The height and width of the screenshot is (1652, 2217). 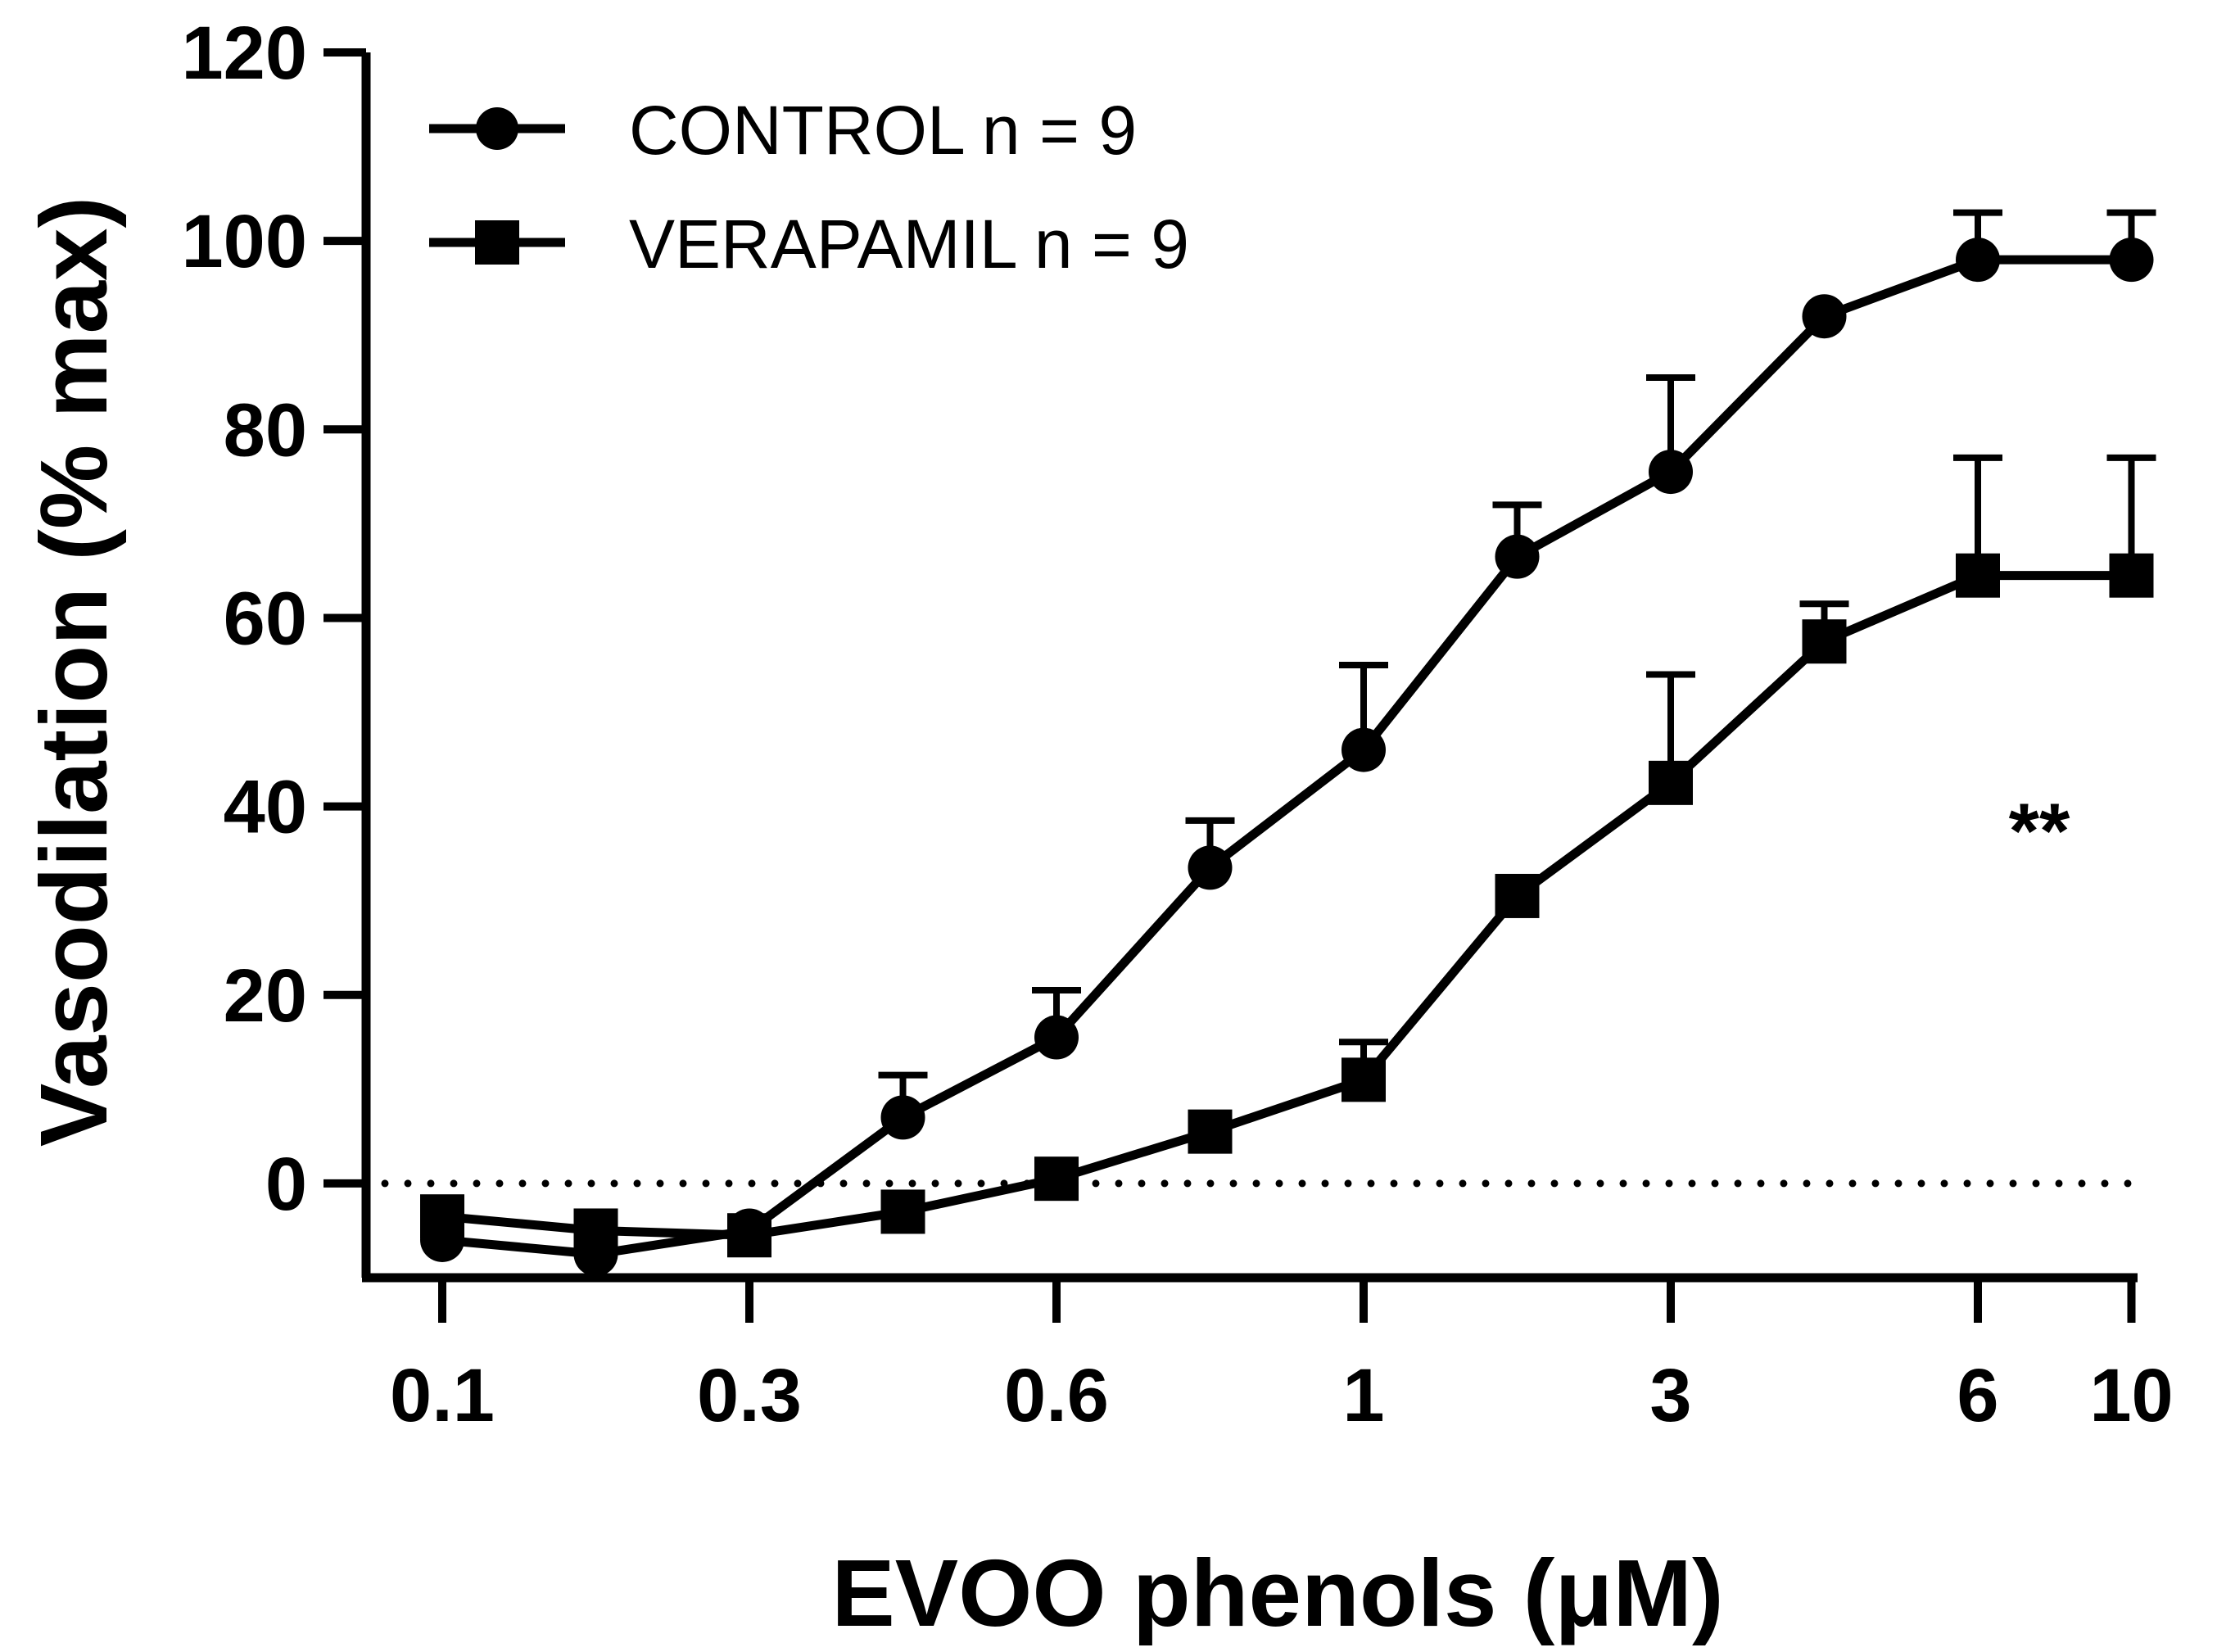 What do you see at coordinates (1282, 1357) in the screenshot?
I see `x-ticks: 0.1 0.3 0.6 1 3 6 10` at bounding box center [1282, 1357].